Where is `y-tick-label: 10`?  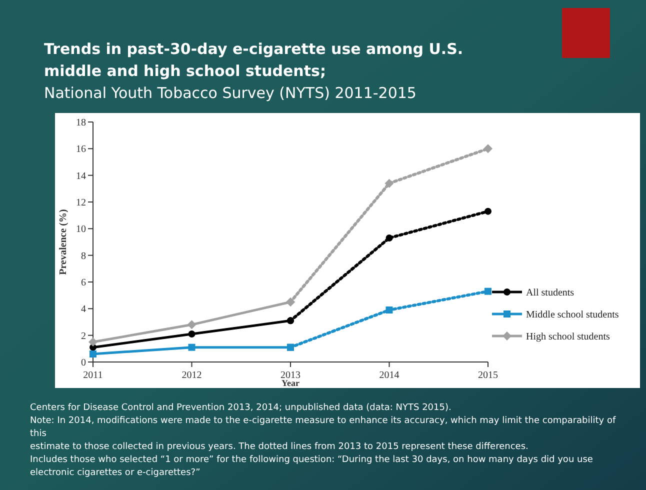
y-tick-label: 10 is located at coordinates (81, 230).